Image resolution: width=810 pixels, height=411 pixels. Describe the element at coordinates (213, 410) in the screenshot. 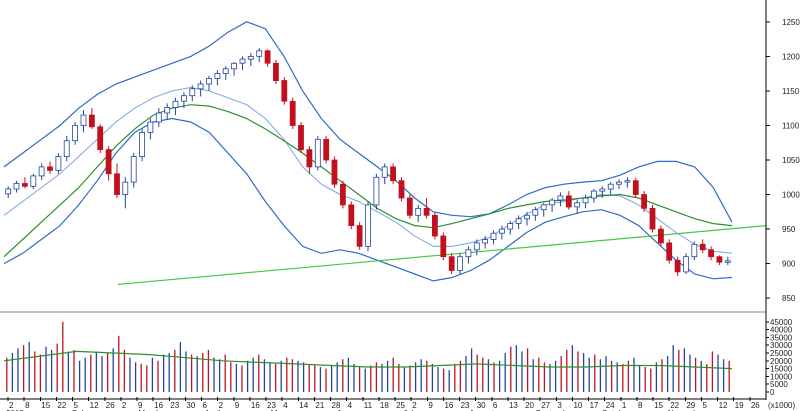

I see `month-label: April` at that location.